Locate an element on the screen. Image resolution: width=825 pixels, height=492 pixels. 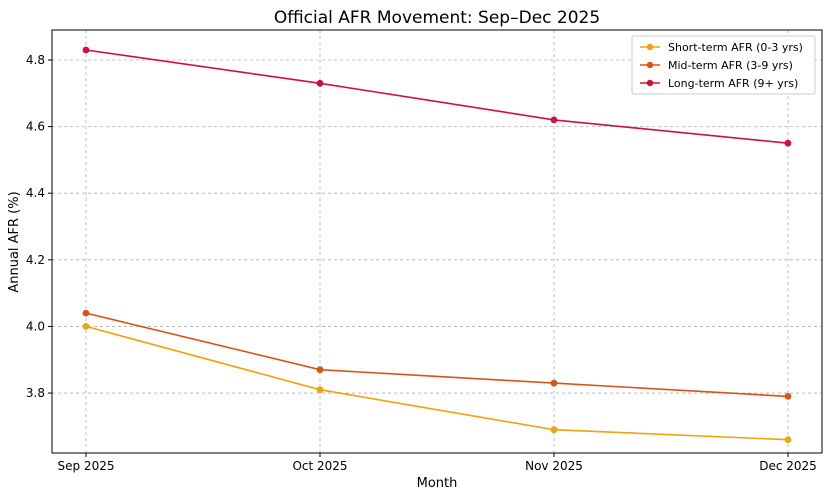
legend-label: Long-term AFR (9+ yrs) is located at coordinates (733, 83).